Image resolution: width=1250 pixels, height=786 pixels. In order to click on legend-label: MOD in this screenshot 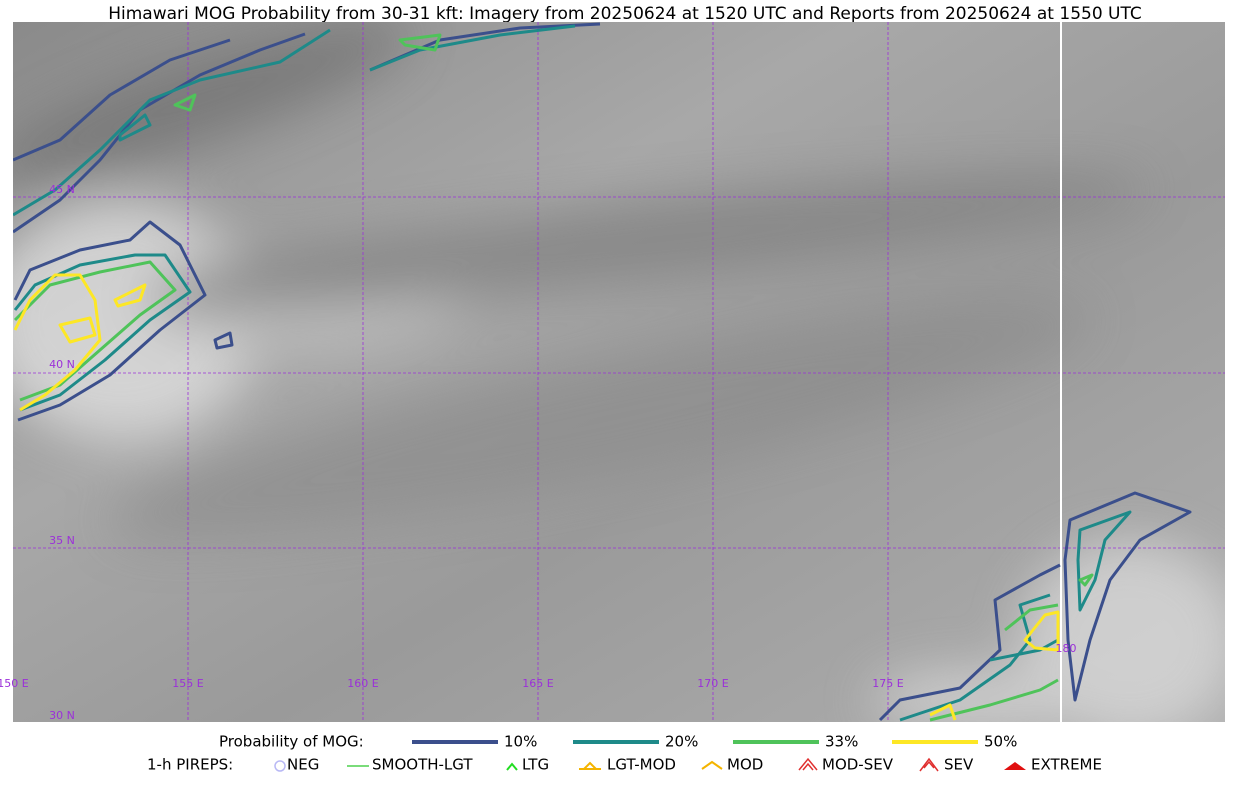, I will do `click(745, 765)`.